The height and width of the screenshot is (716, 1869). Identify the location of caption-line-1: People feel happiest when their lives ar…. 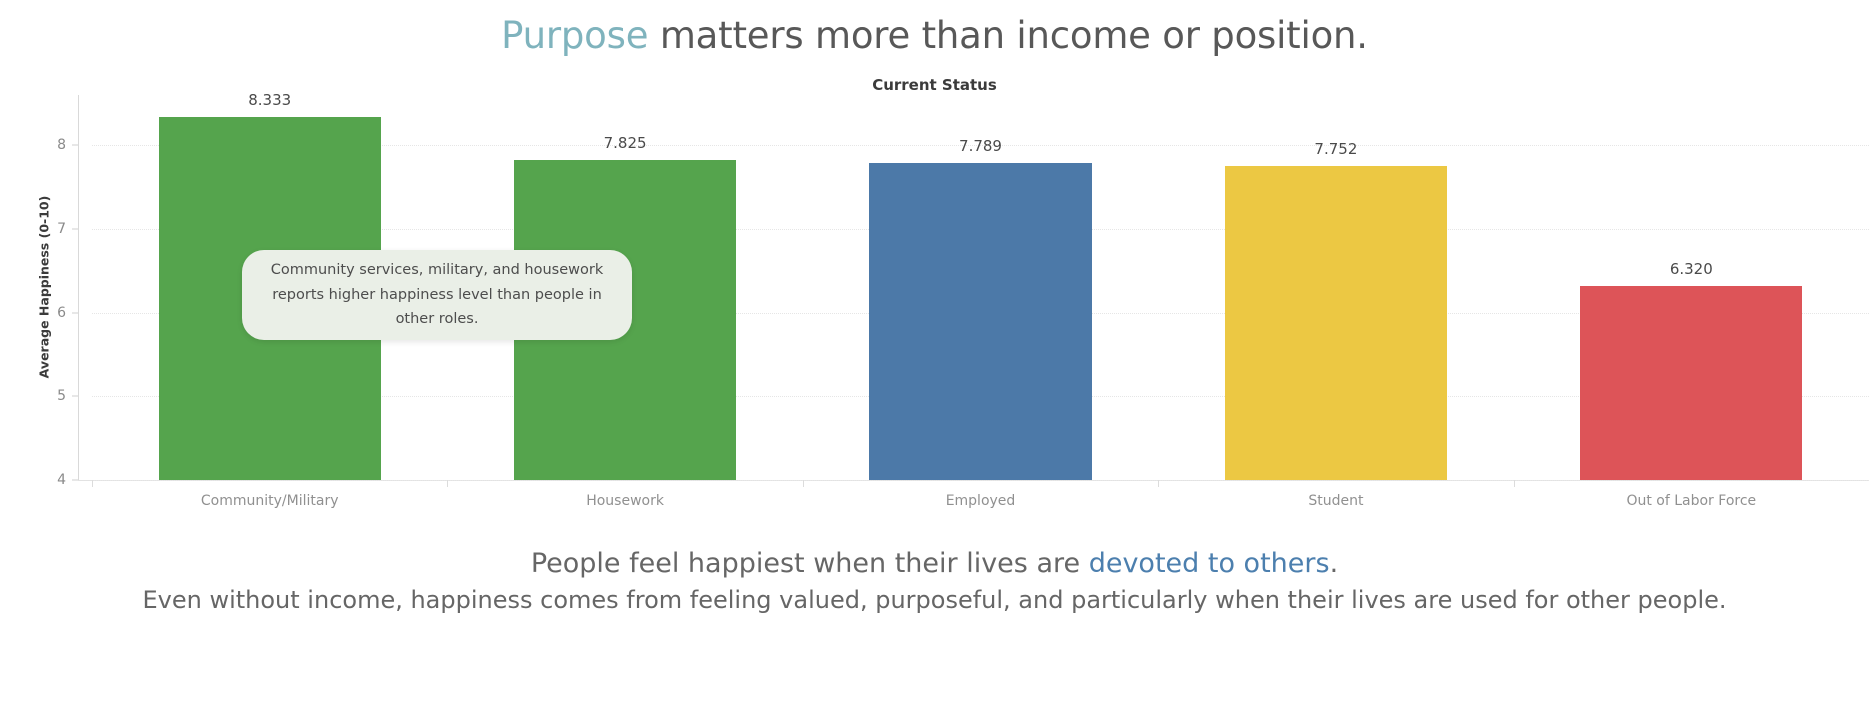
(934, 563).